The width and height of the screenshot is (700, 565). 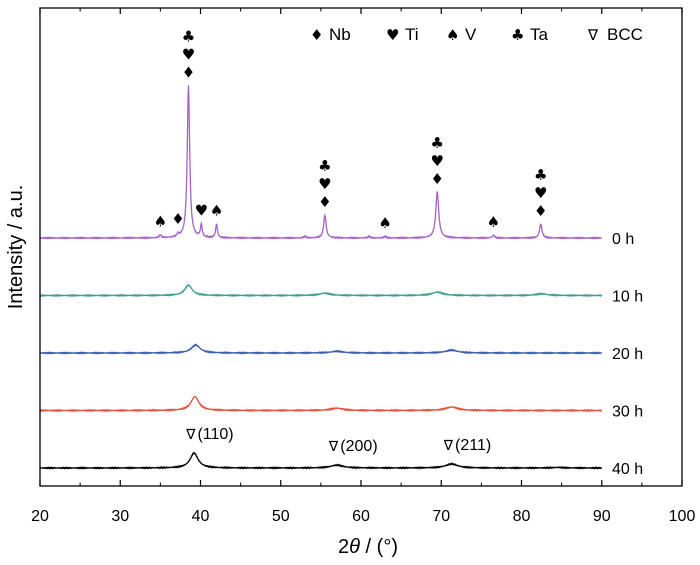 What do you see at coordinates (321, 460) in the screenshot?
I see `series-line-40h` at bounding box center [321, 460].